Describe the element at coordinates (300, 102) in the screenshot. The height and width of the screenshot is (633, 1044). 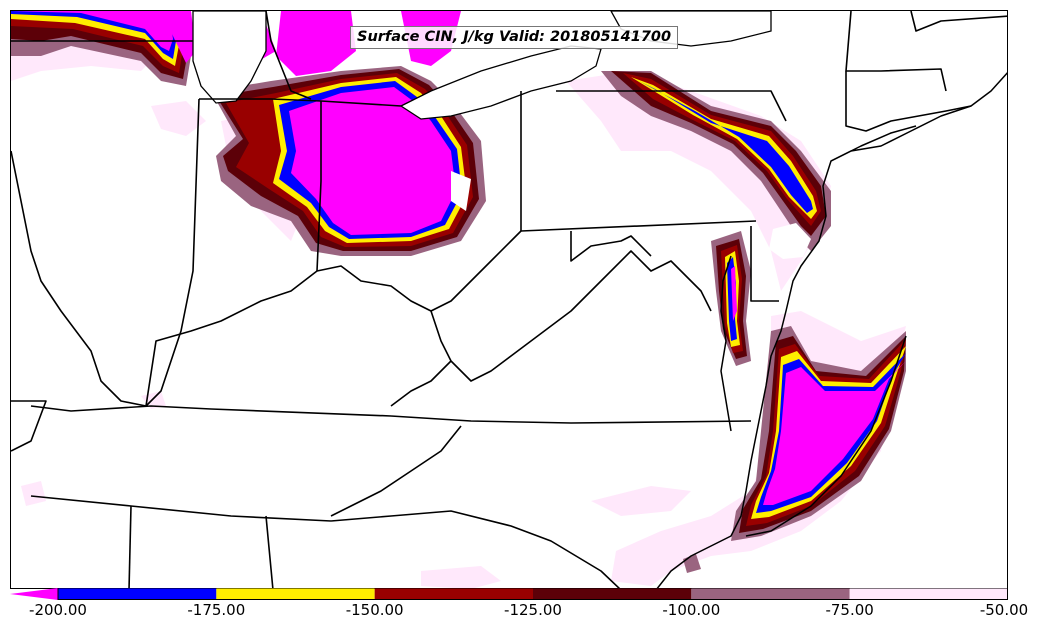
I see `boundary-oh-mi` at that location.